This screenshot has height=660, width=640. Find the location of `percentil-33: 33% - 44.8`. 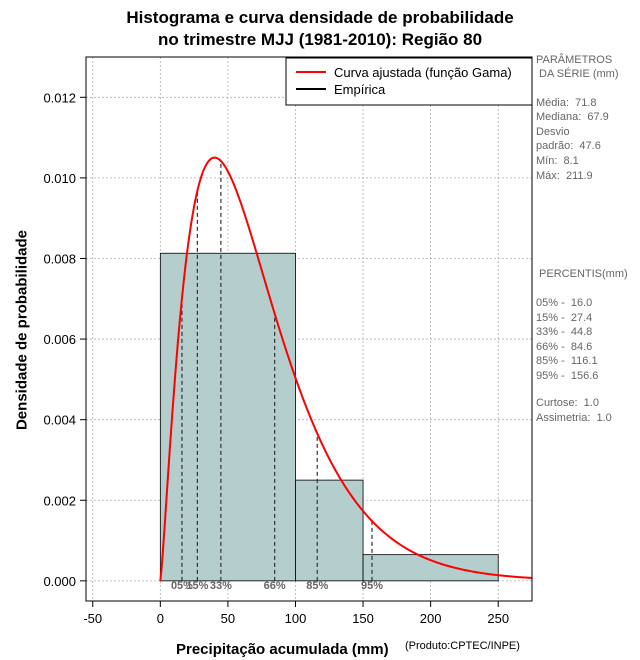

percentil-33: 33% - 44.8 is located at coordinates (564, 332).